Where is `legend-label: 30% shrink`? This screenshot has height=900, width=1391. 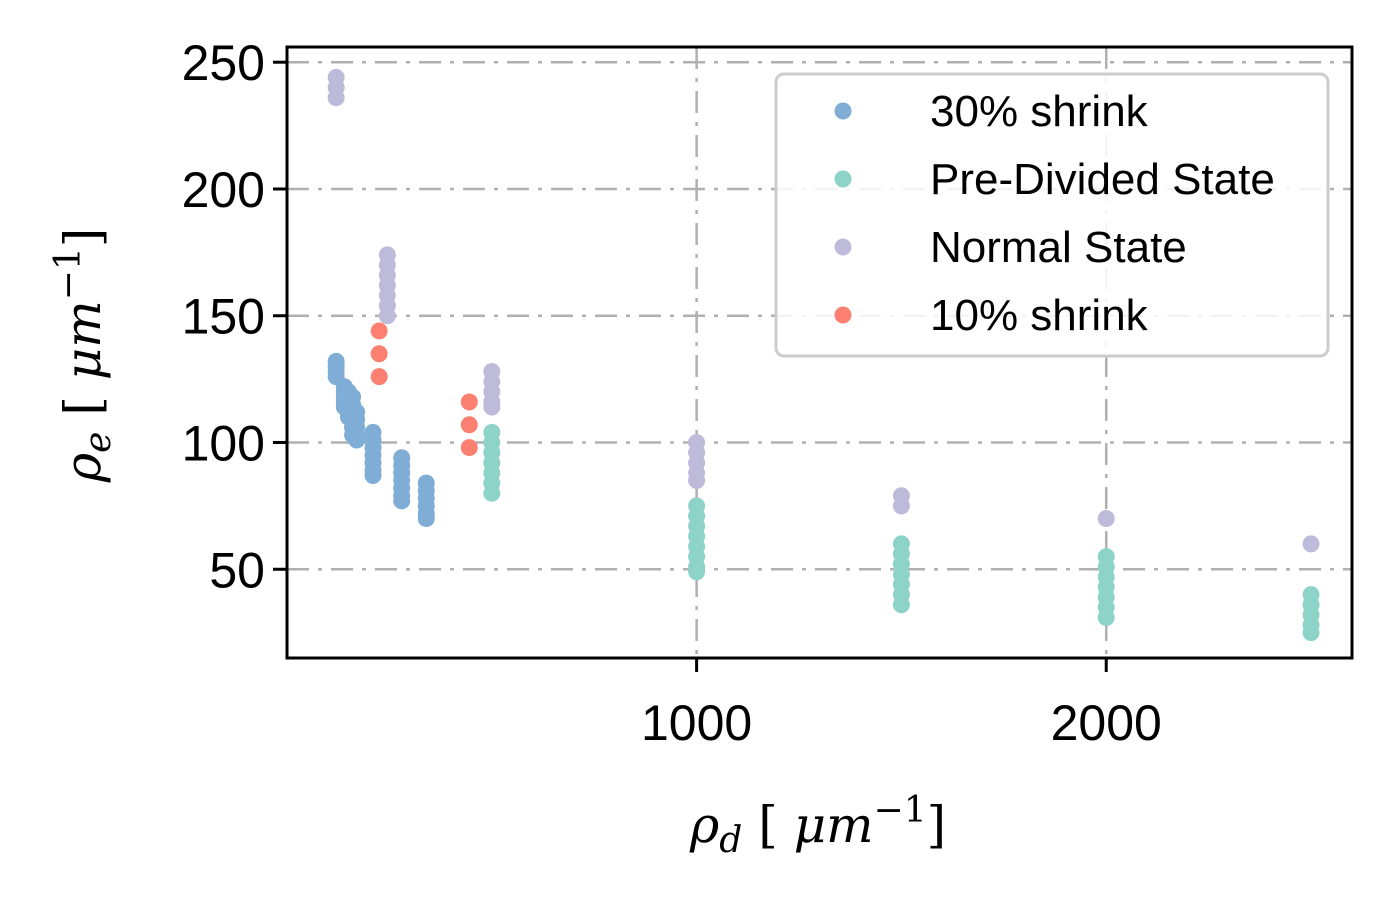 legend-label: 30% shrink is located at coordinates (1039, 111).